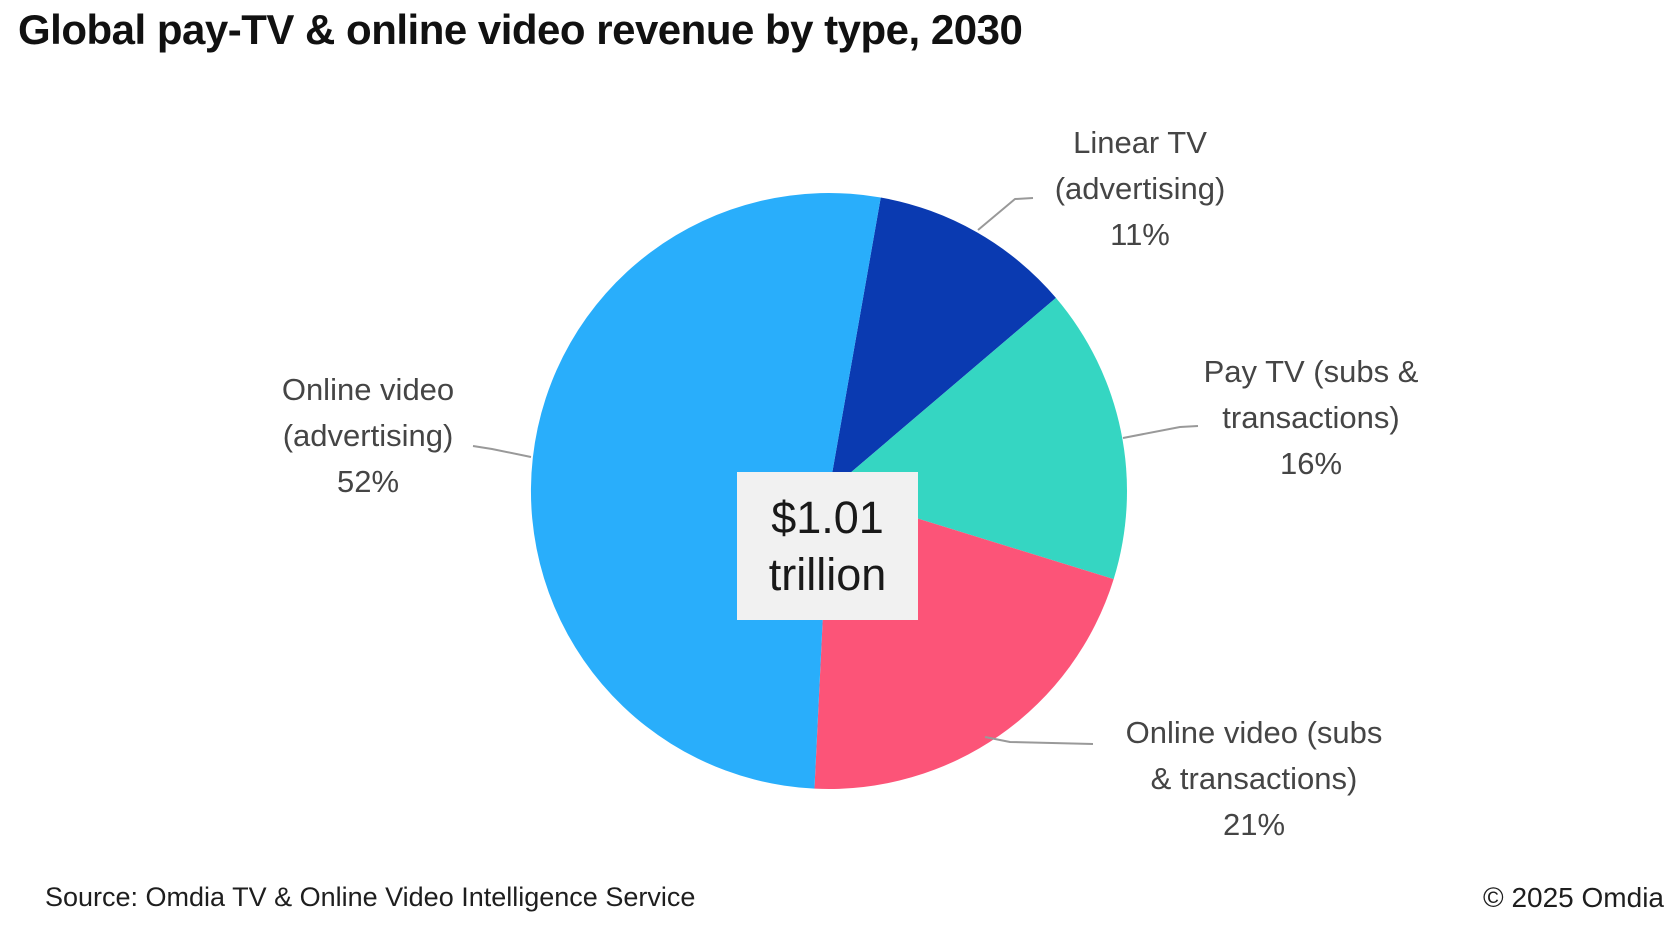 Image resolution: width=1680 pixels, height=928 pixels. Describe the element at coordinates (1254, 824) in the screenshot. I see `slice-label-pct: 21%` at that location.